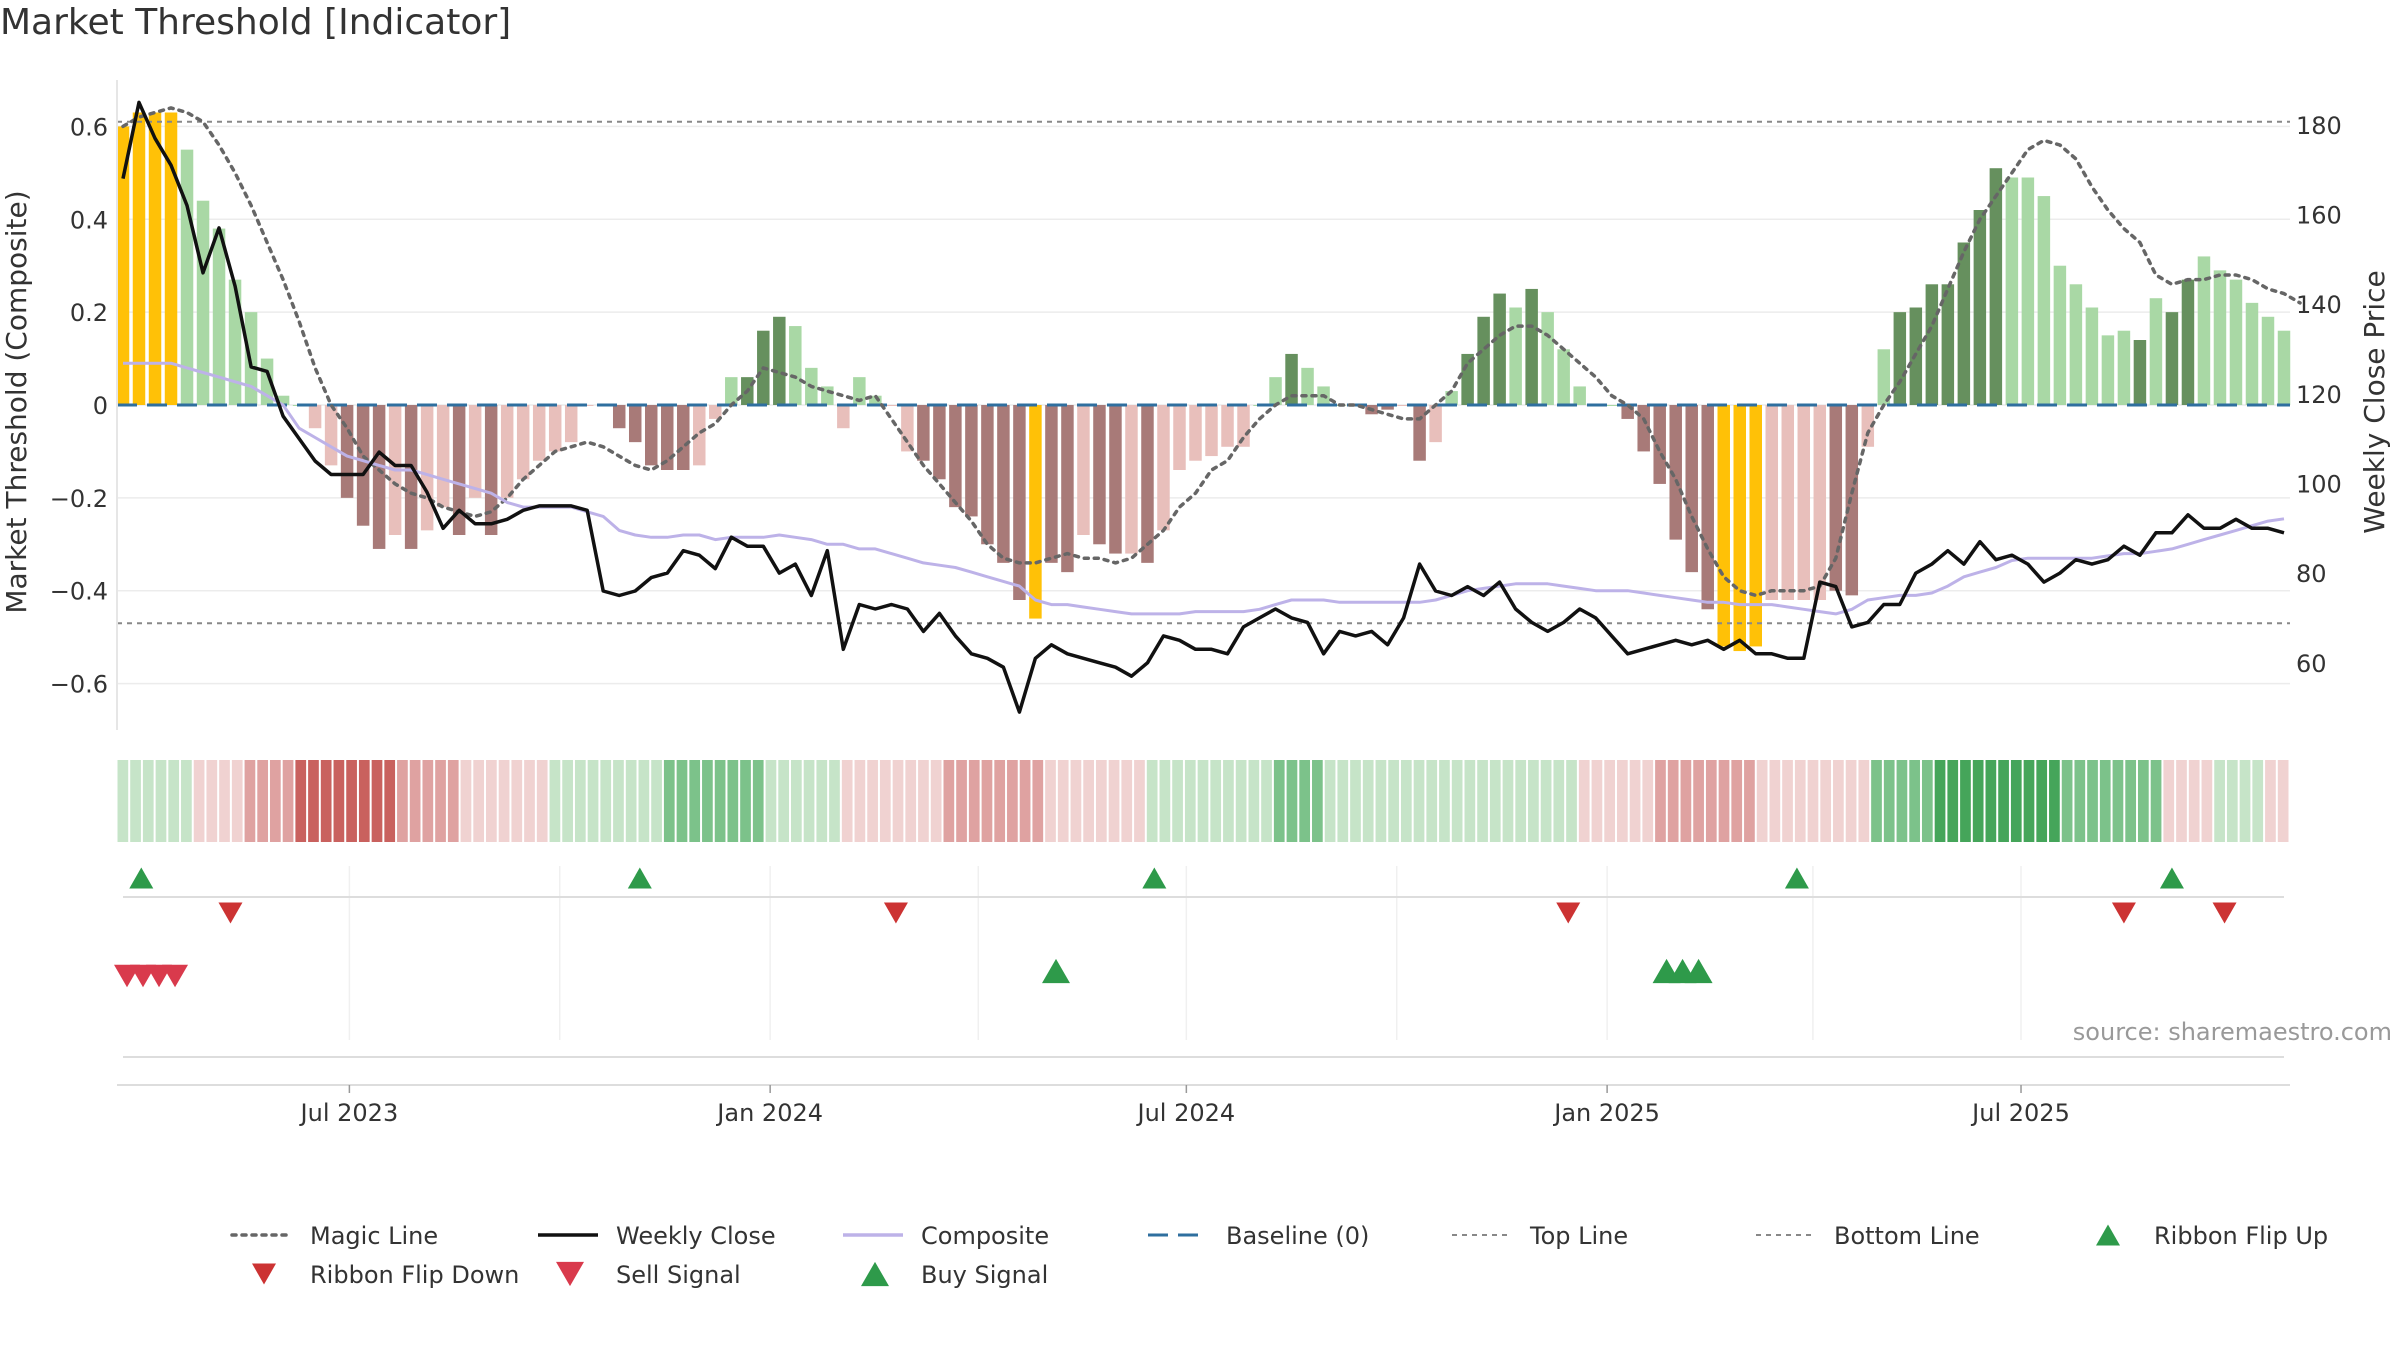 The image size is (2400, 1350). What do you see at coordinates (89, 127) in the screenshot?
I see `y-tick-label: 0.6` at bounding box center [89, 127].